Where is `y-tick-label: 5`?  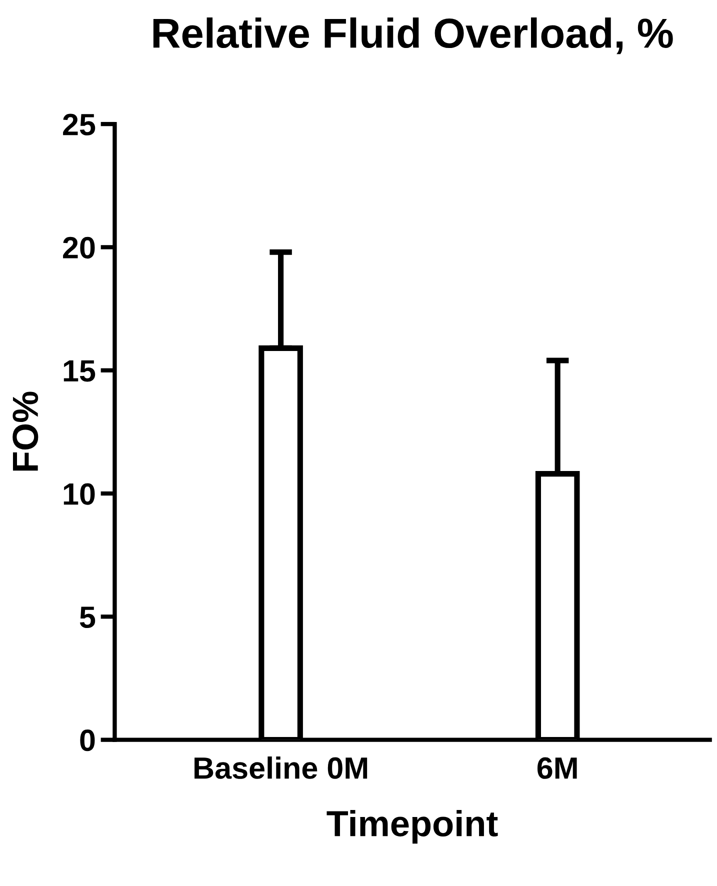
y-tick-label: 5 is located at coordinates (88, 617).